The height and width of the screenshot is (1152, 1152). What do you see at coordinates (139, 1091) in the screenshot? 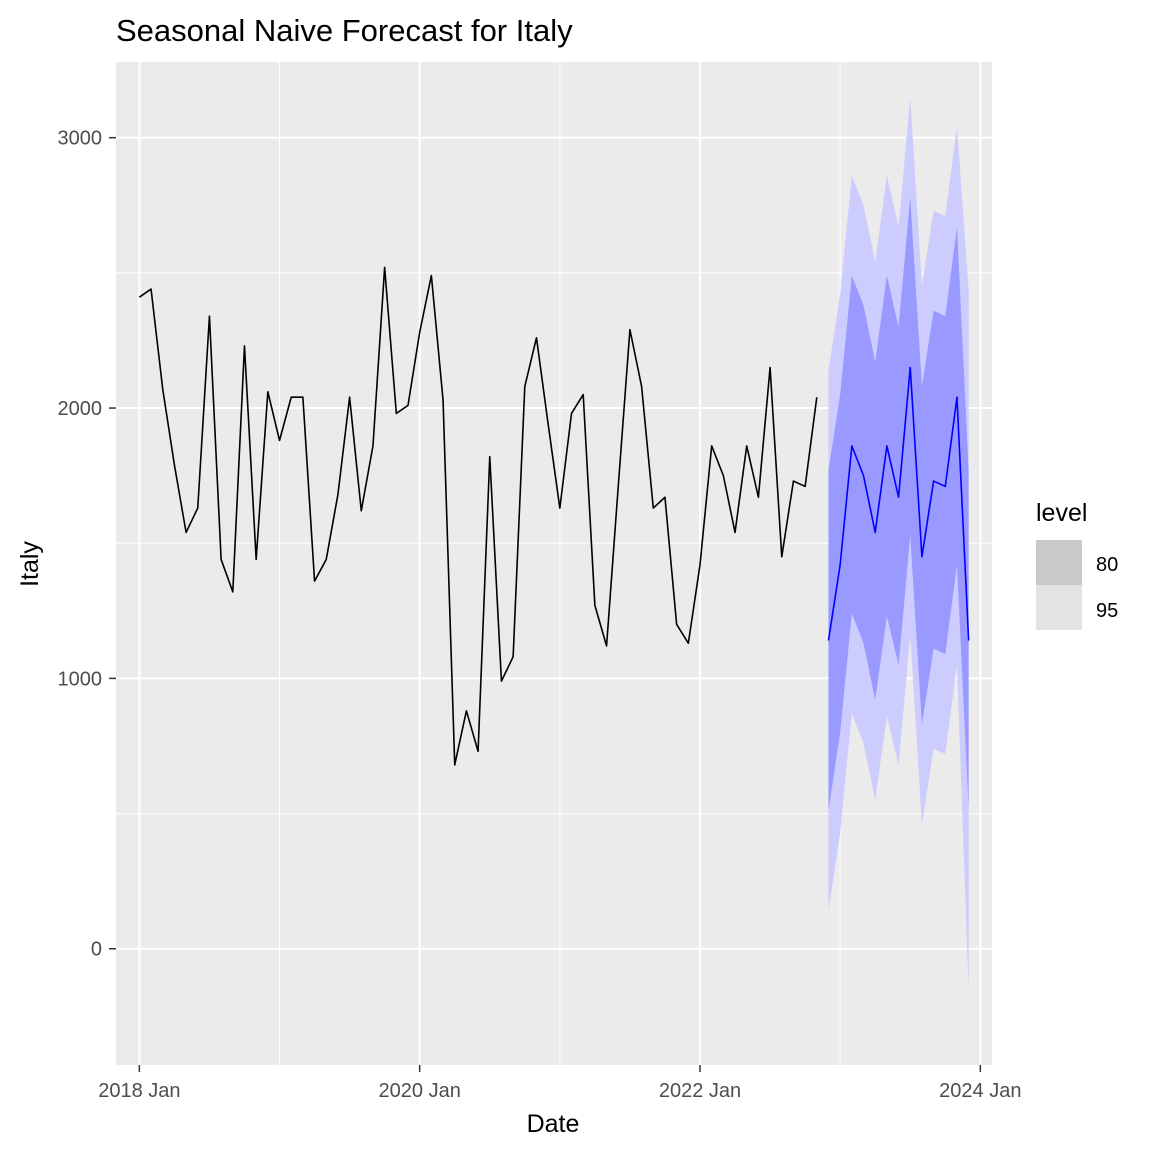
I see `x-tick-label: 2018 Jan` at bounding box center [139, 1091].